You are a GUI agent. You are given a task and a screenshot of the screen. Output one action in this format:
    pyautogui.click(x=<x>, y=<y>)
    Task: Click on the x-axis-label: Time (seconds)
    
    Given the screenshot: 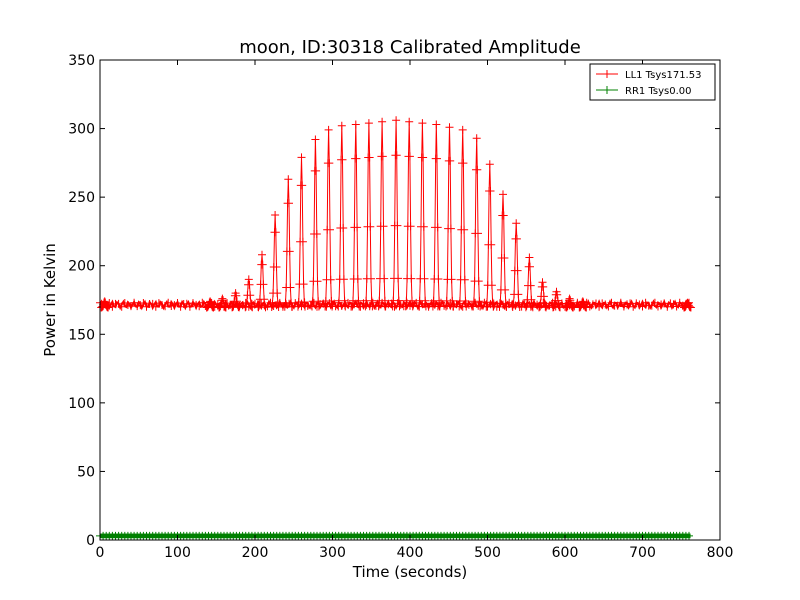 What is the action you would take?
    pyautogui.click(x=410, y=572)
    